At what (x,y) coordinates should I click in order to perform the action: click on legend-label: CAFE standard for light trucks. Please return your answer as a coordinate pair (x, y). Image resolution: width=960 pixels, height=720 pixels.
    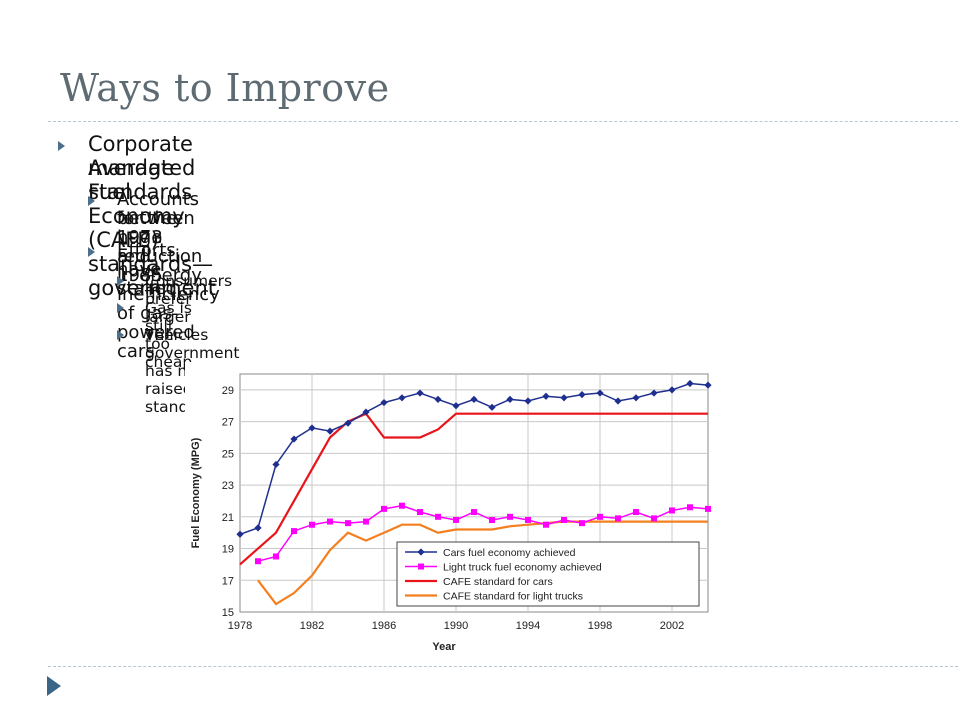
    Looking at the image, I should click on (513, 597).